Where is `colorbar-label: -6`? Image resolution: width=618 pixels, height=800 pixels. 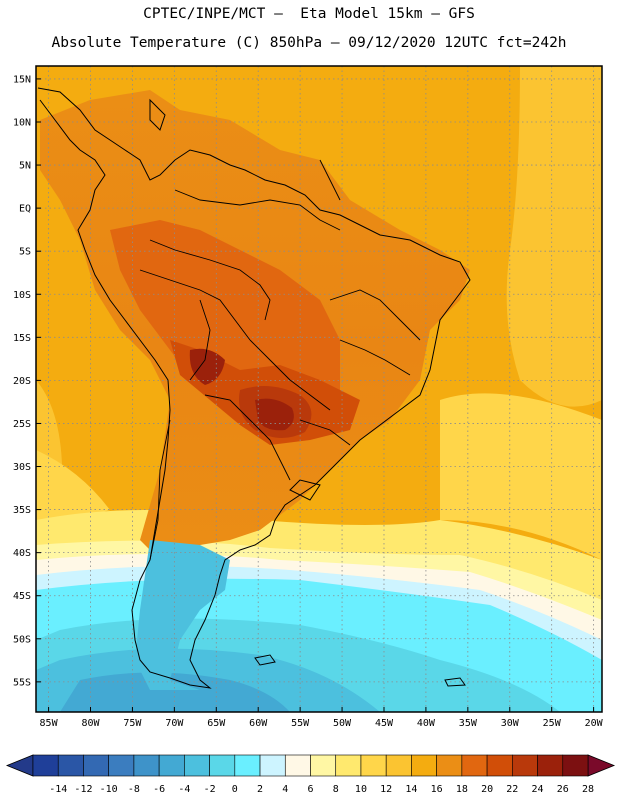 colorbar-label: -6 is located at coordinates (159, 789).